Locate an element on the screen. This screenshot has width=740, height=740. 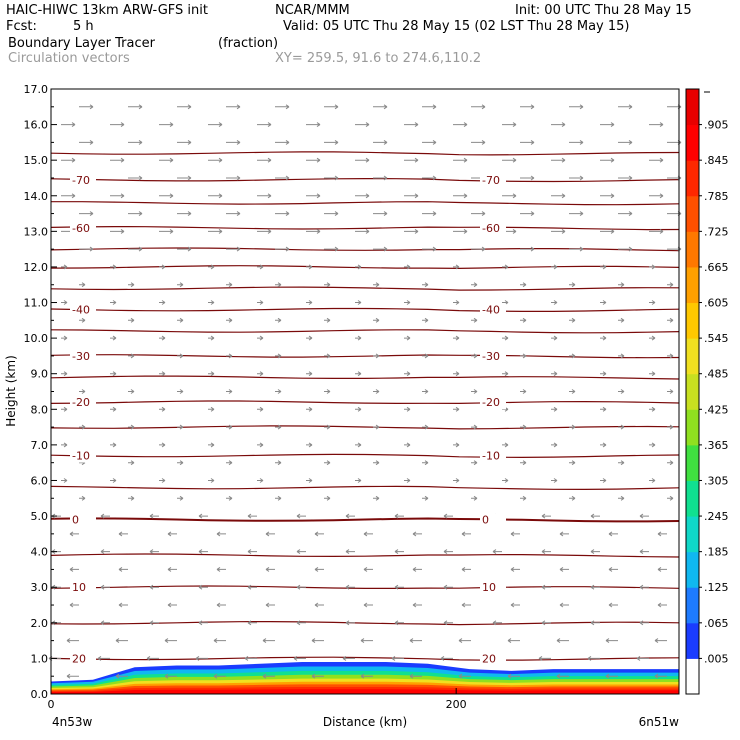
y-tick-label: 17.0 is located at coordinates (36, 89).